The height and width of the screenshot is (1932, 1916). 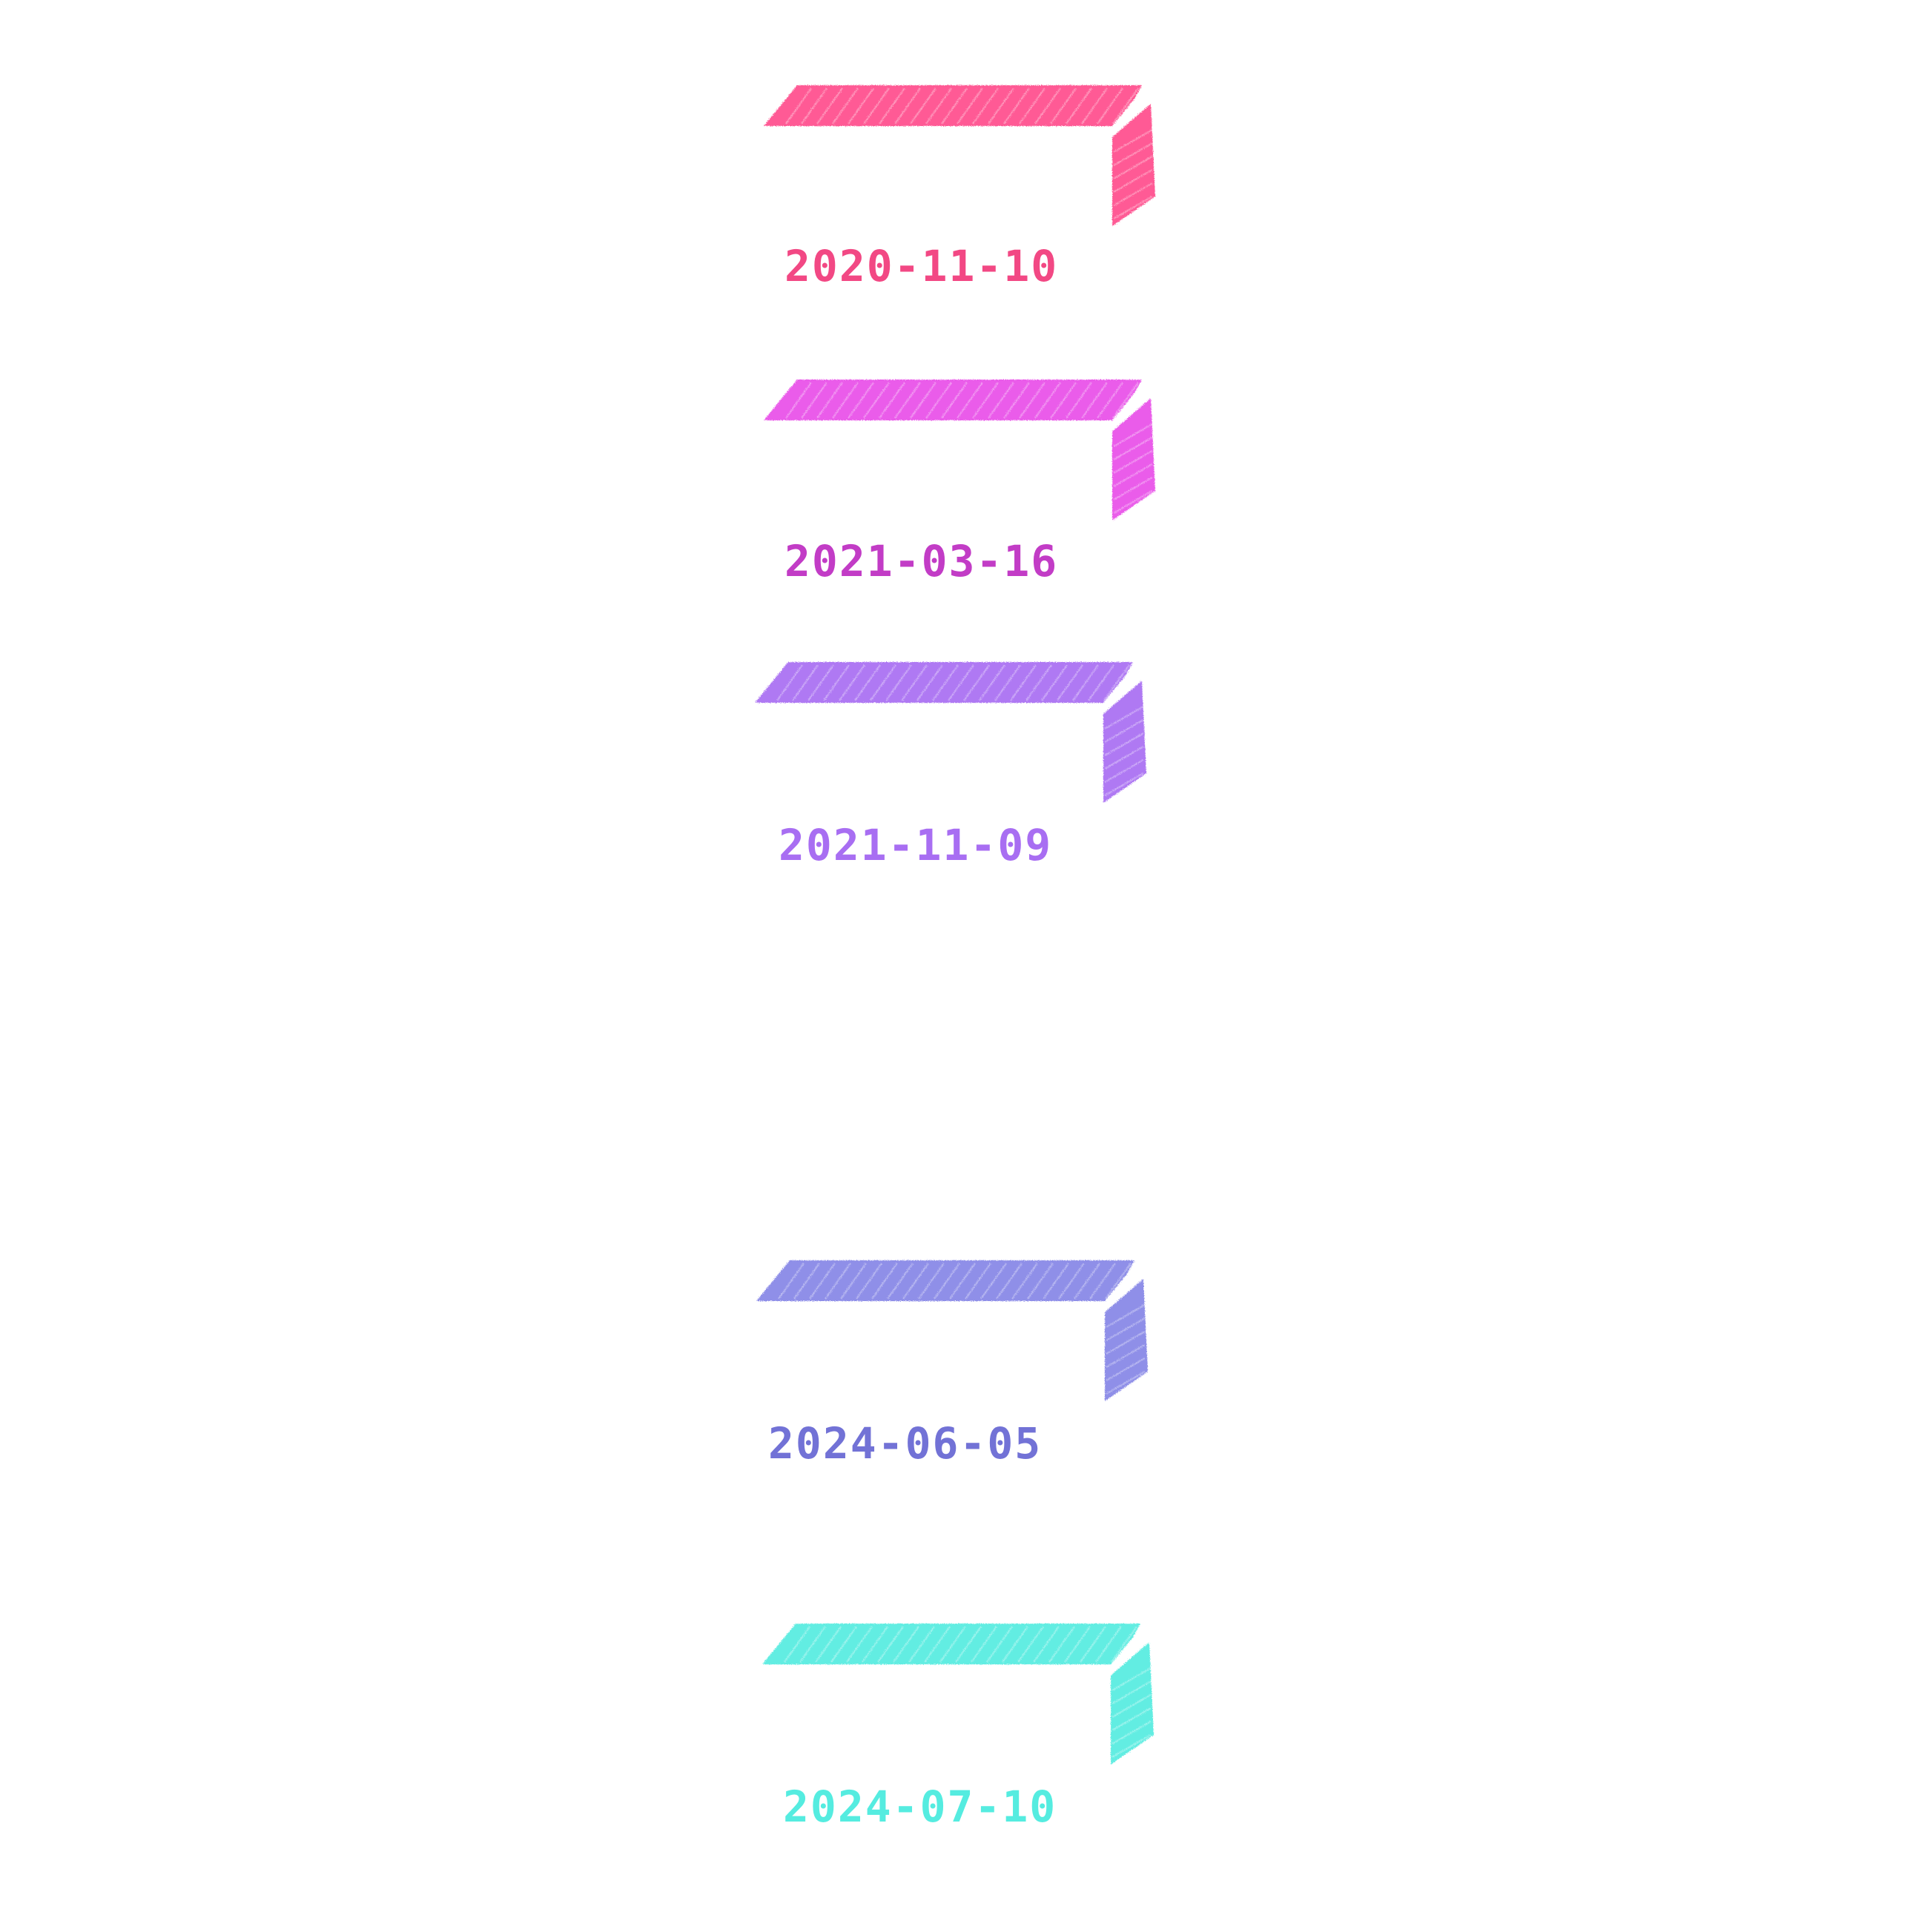 I want to click on timeline-date-label: 2024-07-10, so click(x=920, y=1807).